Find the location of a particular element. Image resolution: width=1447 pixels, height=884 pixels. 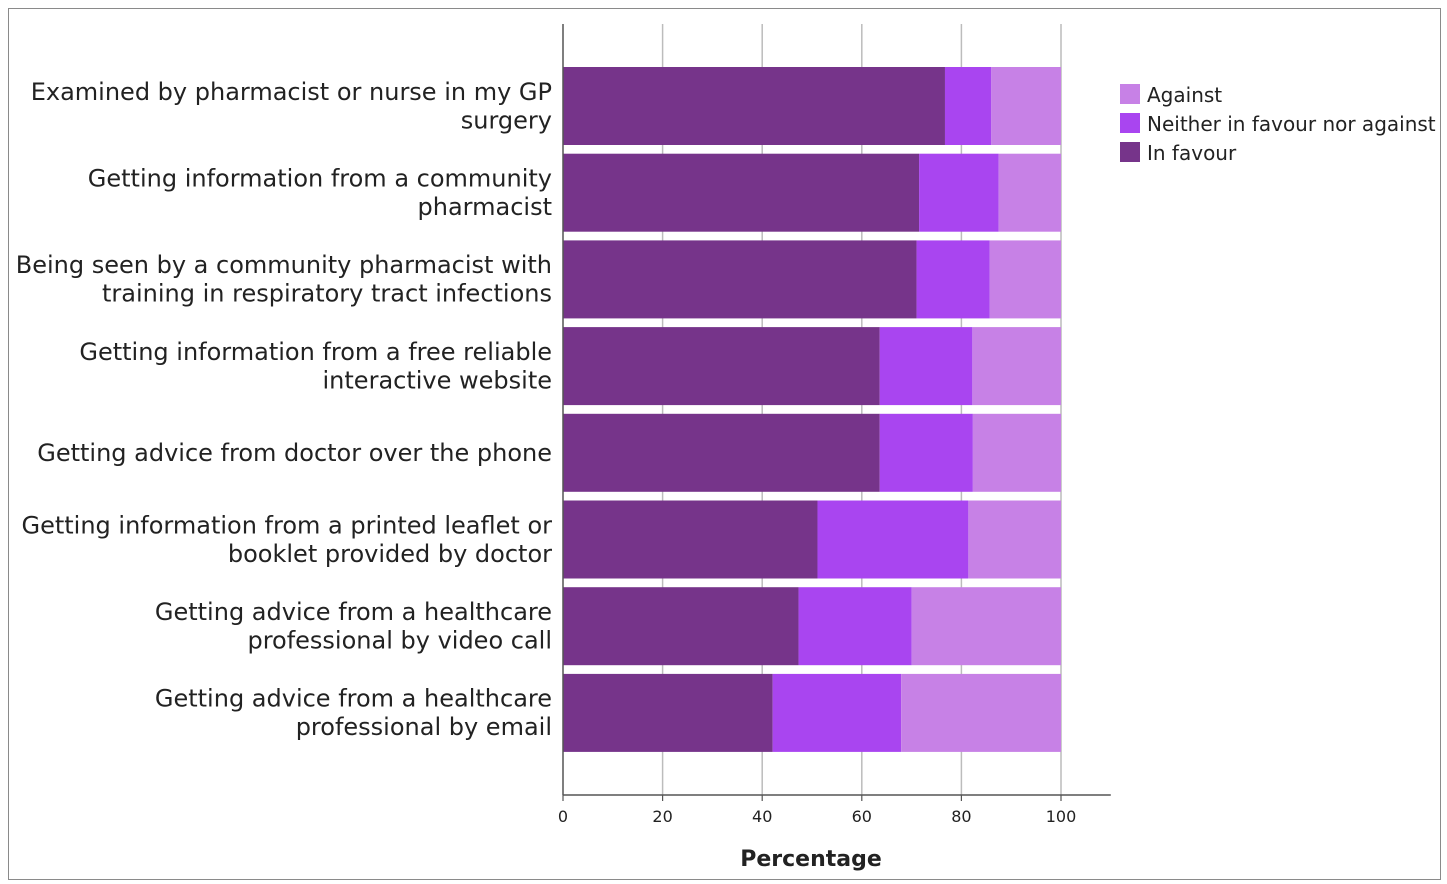

category-label: training in respiratory tract infections is located at coordinates (327, 294).